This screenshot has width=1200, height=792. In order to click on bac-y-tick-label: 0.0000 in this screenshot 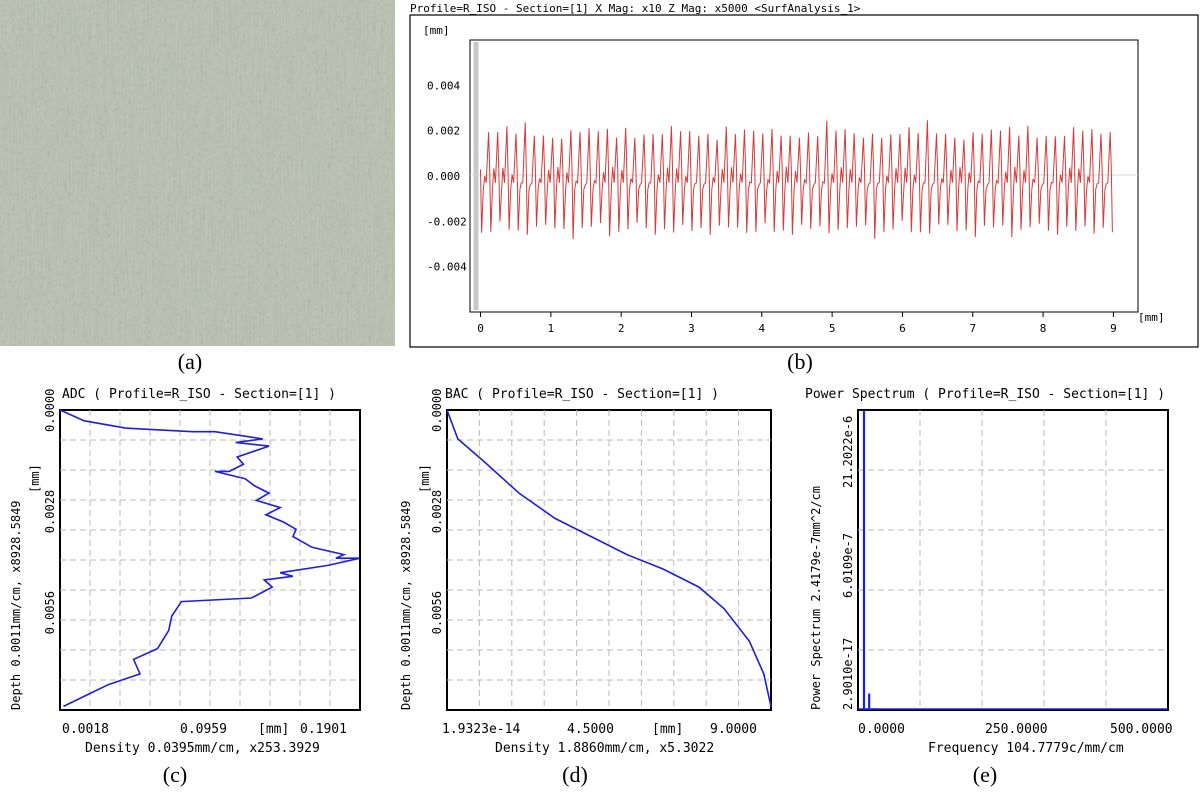, I will do `click(437, 410)`.